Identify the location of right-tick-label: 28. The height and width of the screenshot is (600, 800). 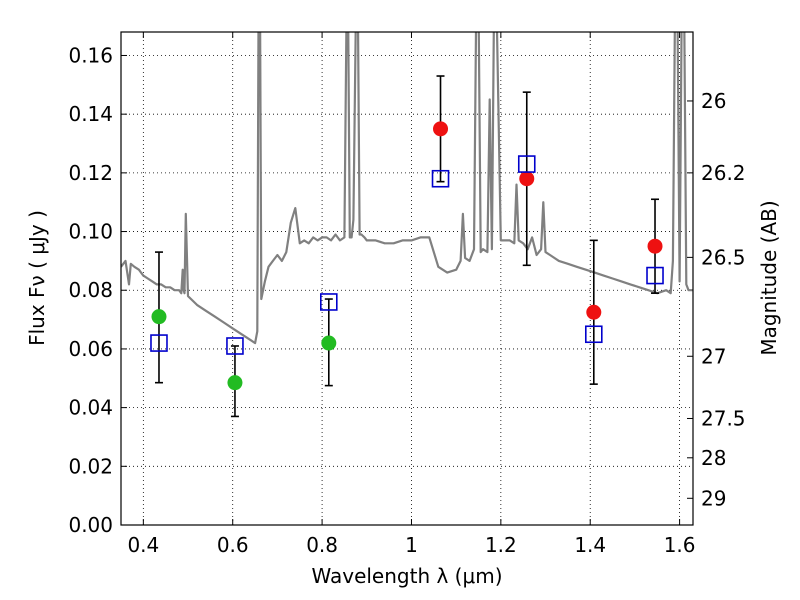
(713, 458).